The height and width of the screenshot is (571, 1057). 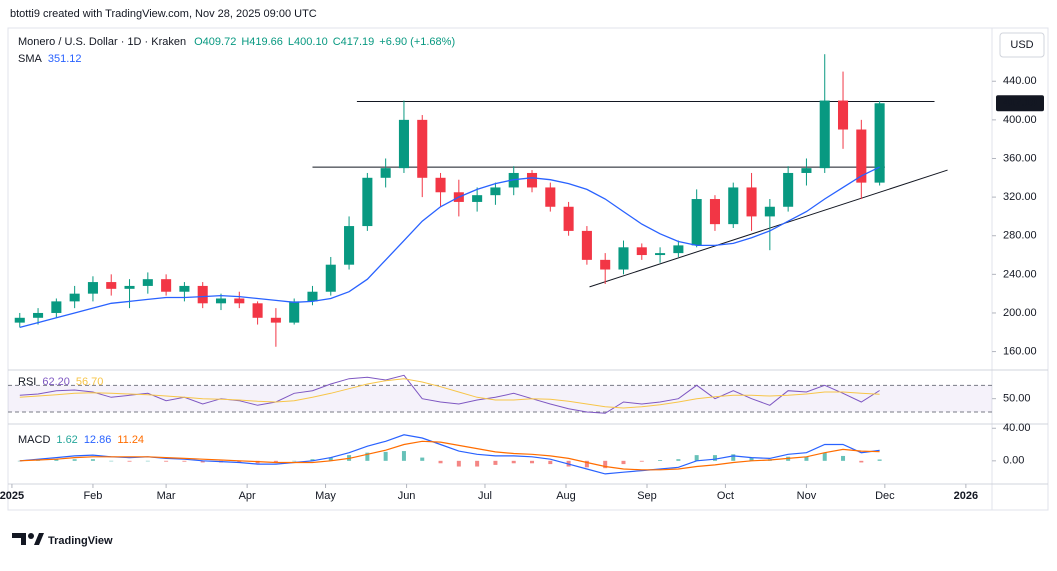 What do you see at coordinates (417, 42) in the screenshot?
I see `legend-change: +6.90 (+1.68%)` at bounding box center [417, 42].